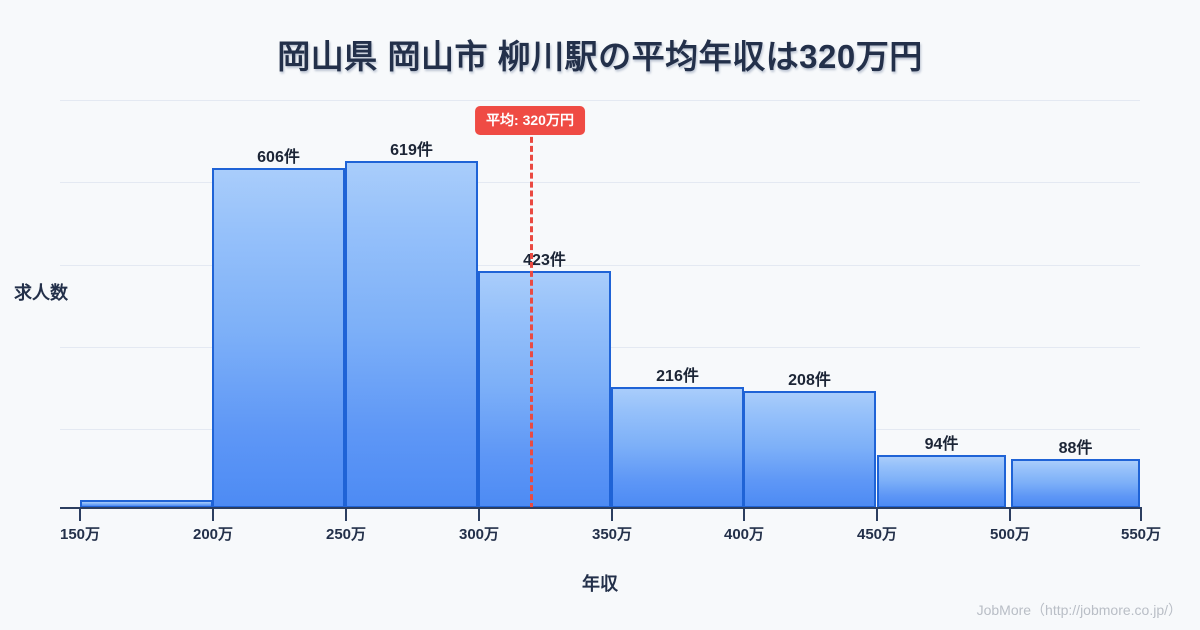  Describe the element at coordinates (80, 534) in the screenshot. I see `x-tick-label-150: 150万` at that location.